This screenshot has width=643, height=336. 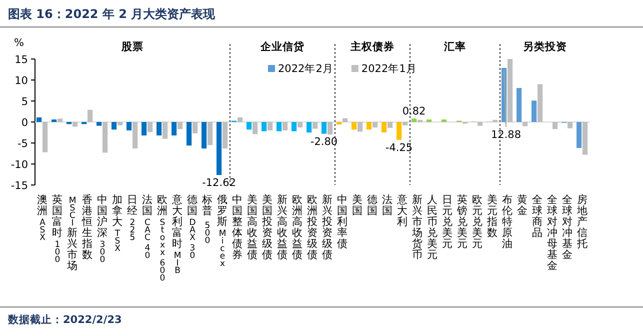 I want to click on x-tick-label: 澳洲ASX, so click(x=42, y=218).